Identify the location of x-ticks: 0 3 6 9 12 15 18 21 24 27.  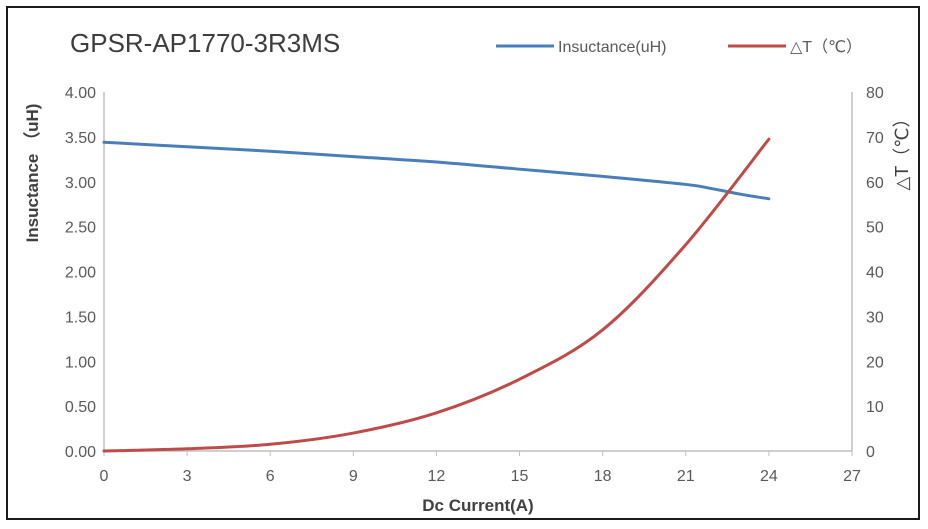
(480, 468).